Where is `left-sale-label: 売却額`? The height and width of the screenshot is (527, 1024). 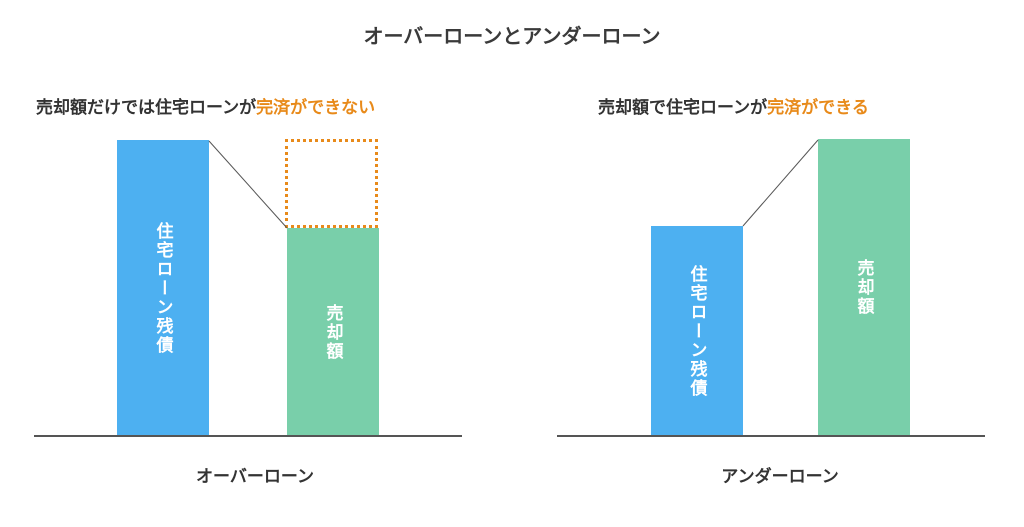 left-sale-label: 売却額 is located at coordinates (332, 332).